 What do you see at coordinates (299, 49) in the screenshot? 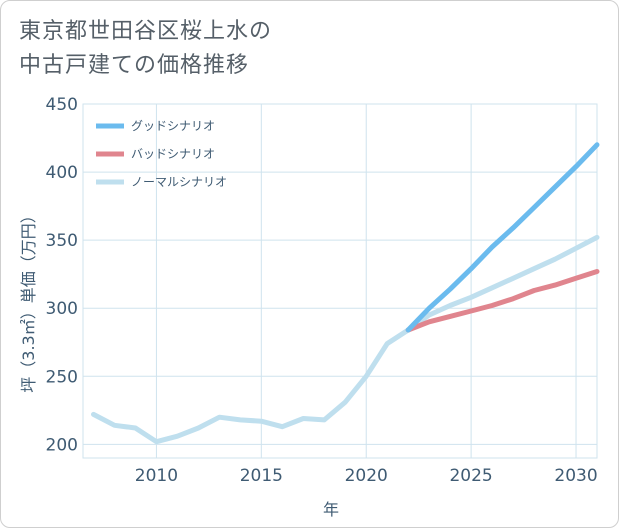
I see `chart-title: 東京都世田谷区桜上水の 中古戸建ての価格推移` at bounding box center [299, 49].